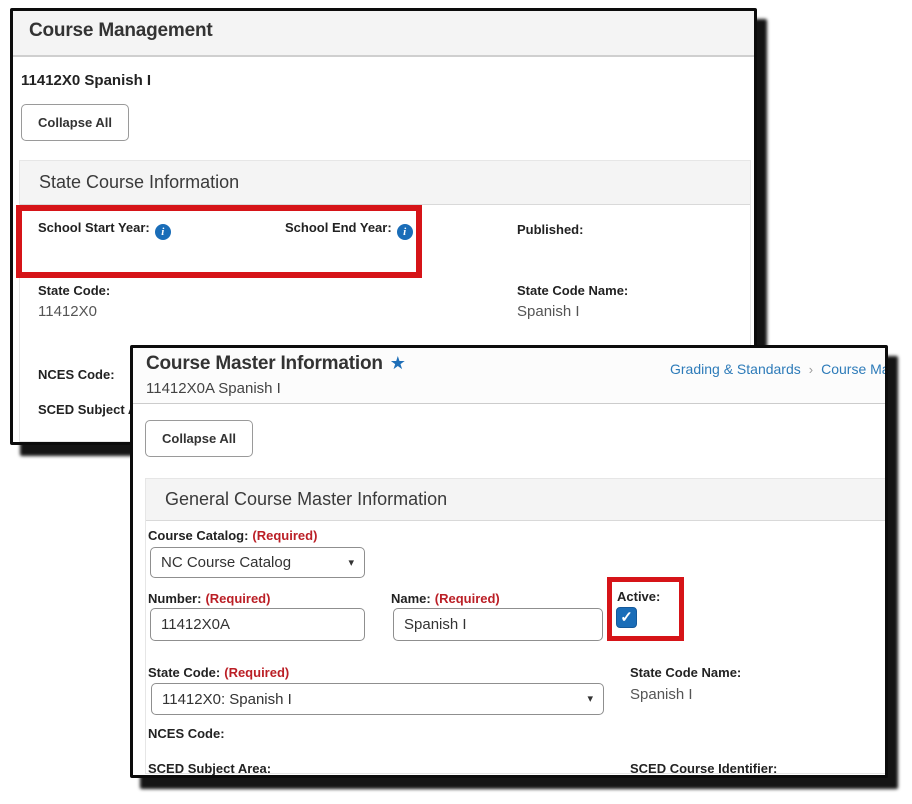  I want to click on course-title: 11412X0A Spanish I, so click(213, 388).